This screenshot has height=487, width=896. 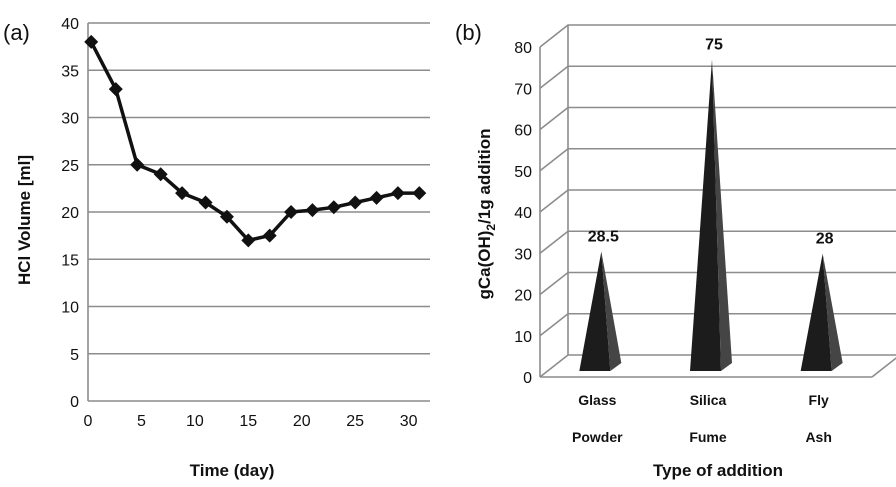 I want to click on panel-a-x-tick-label: 10, so click(x=195, y=421).